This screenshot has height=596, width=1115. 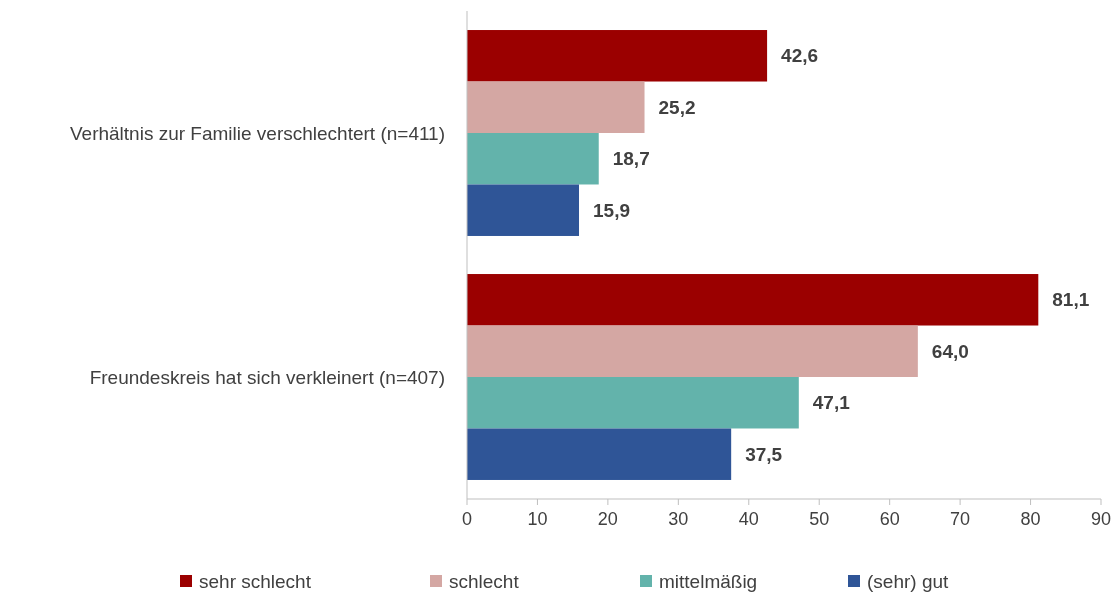 I want to click on x-tick-label: 30, so click(x=678, y=519).